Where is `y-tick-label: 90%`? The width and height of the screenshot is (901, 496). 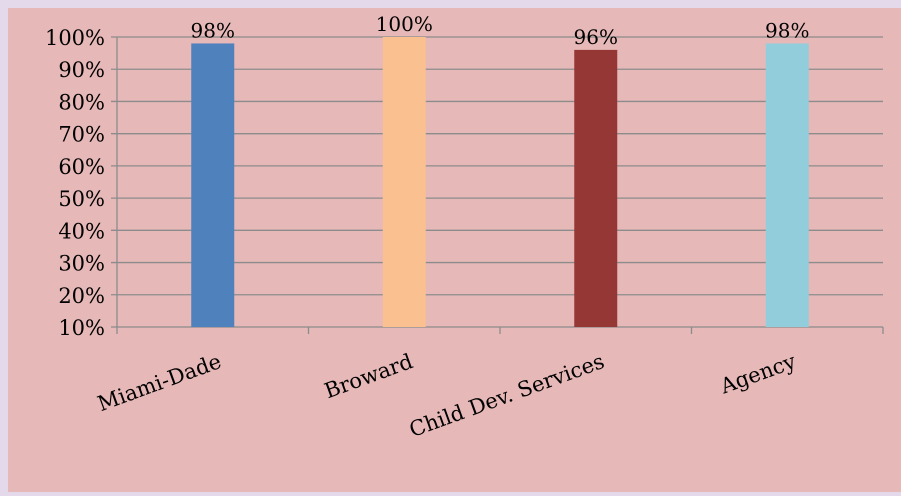
y-tick-label: 90% is located at coordinates (81, 70).